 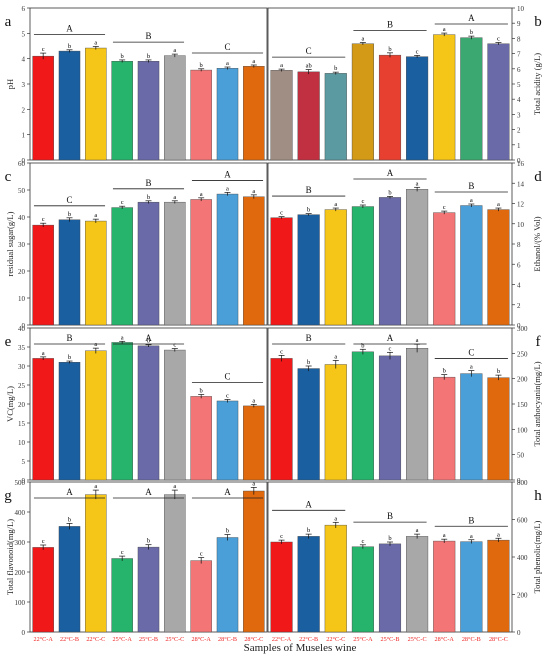 I want to click on panel-e-ytick-label: 35, so click(x=22, y=348).